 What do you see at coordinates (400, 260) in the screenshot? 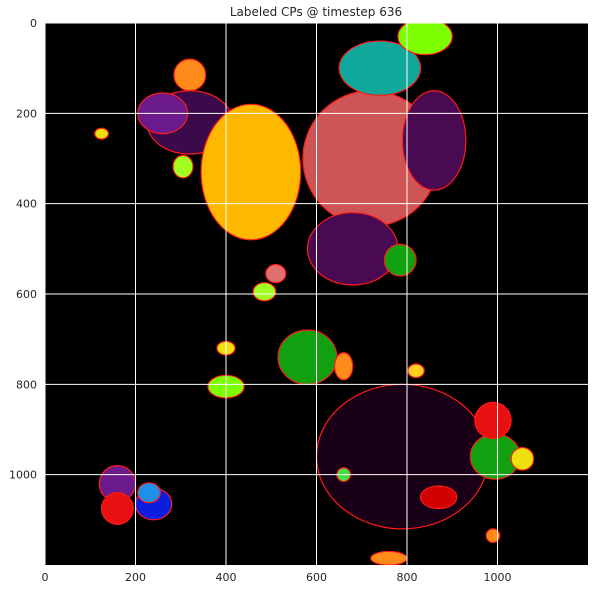
I see `region-green-small` at bounding box center [400, 260].